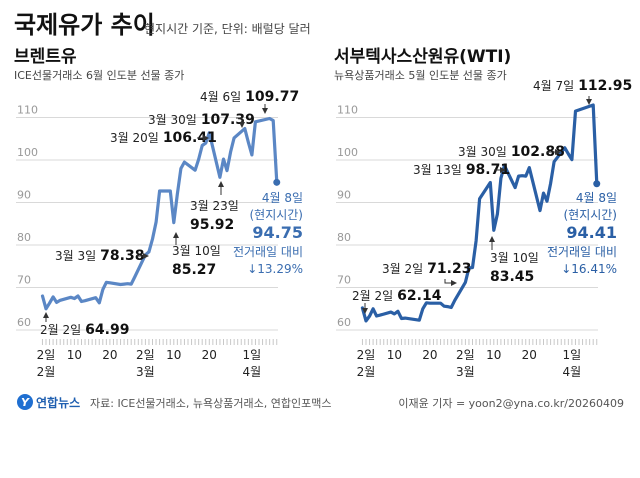 Image resolution: width=640 pixels, height=478 pixels. I want to click on annotation-label: 3월 13일 98.71, so click(461, 170).